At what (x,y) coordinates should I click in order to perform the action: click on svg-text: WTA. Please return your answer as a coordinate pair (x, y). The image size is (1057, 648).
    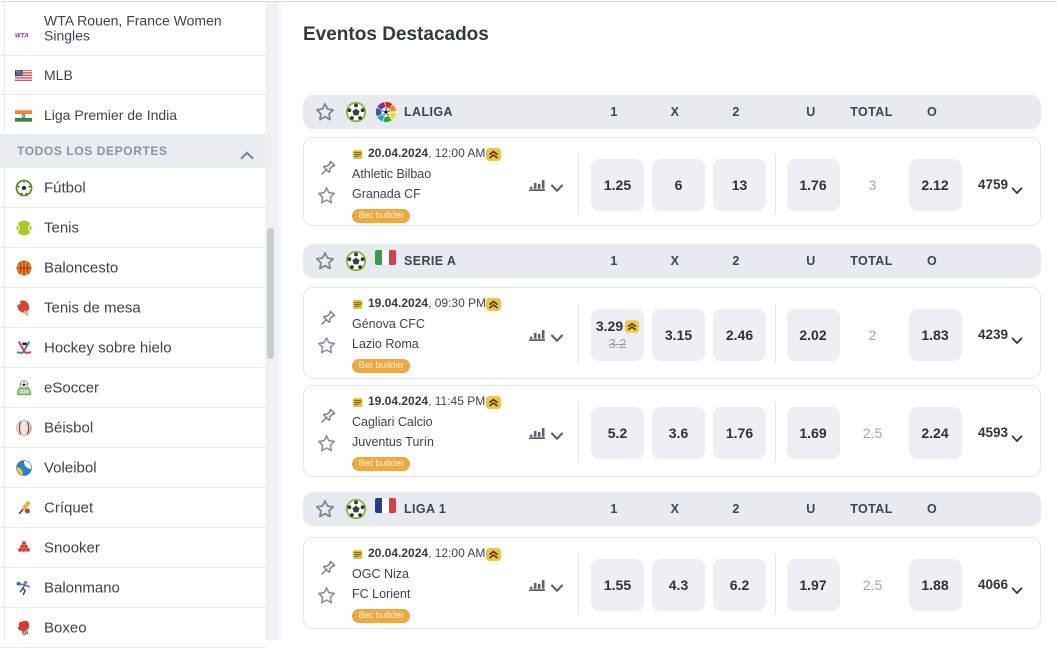
    Looking at the image, I should click on (22, 35).